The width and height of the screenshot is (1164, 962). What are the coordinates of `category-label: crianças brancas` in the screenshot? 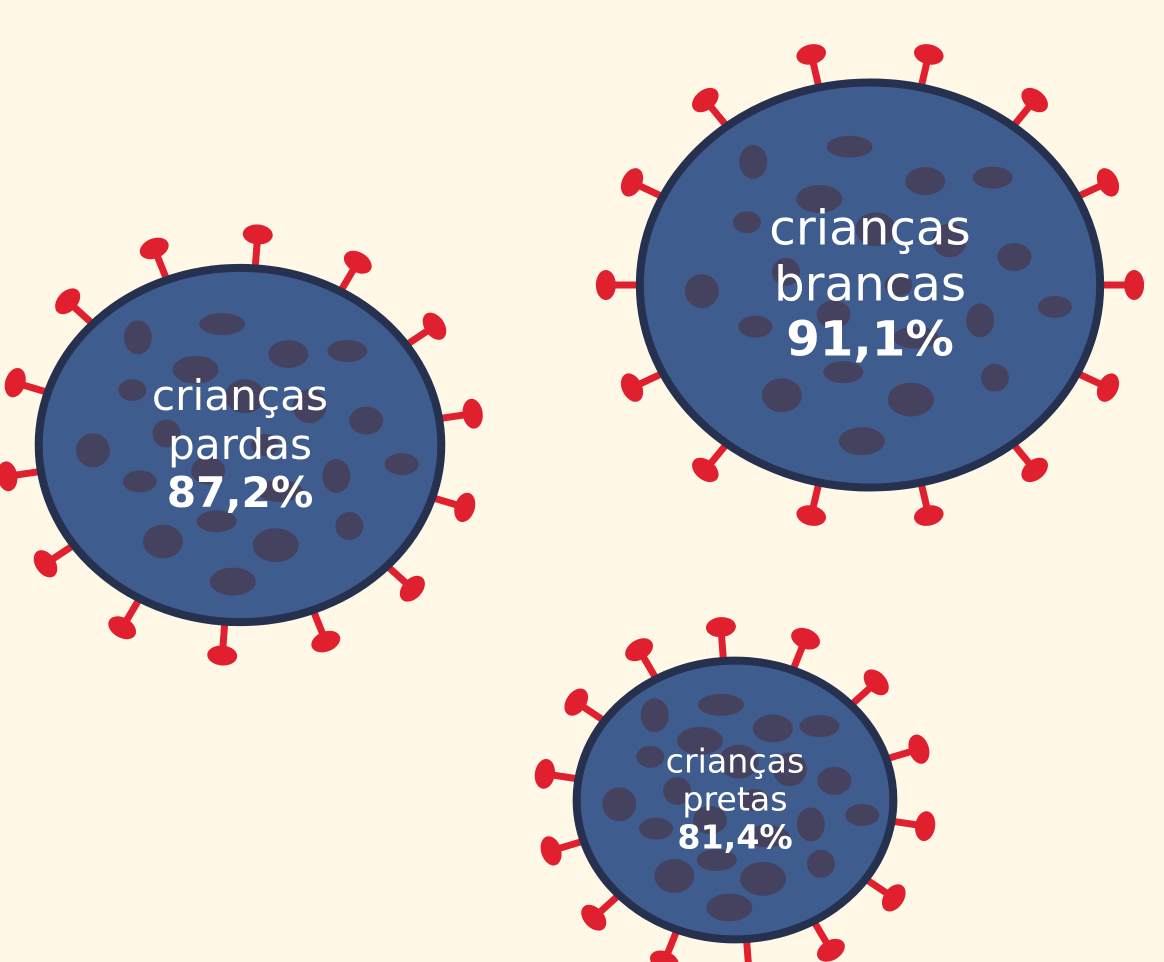 It's located at (870, 256).